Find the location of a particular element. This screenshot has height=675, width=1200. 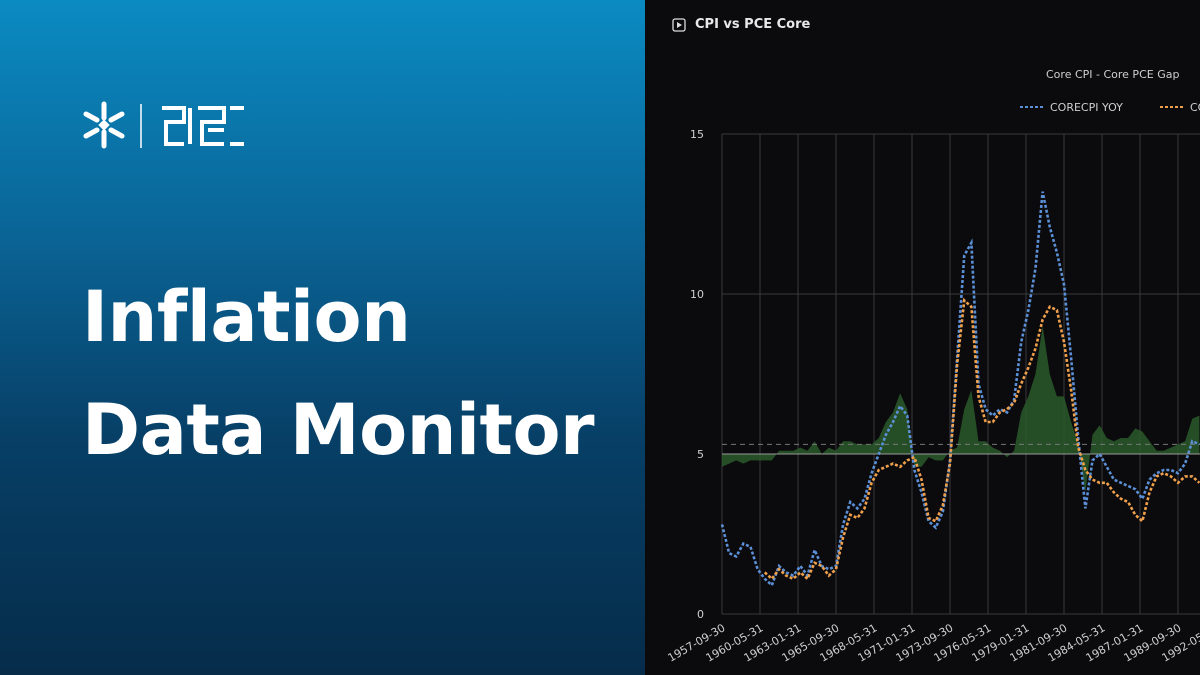

chart-title: Core CPI - Core PCE Gap is located at coordinates (1112, 74).